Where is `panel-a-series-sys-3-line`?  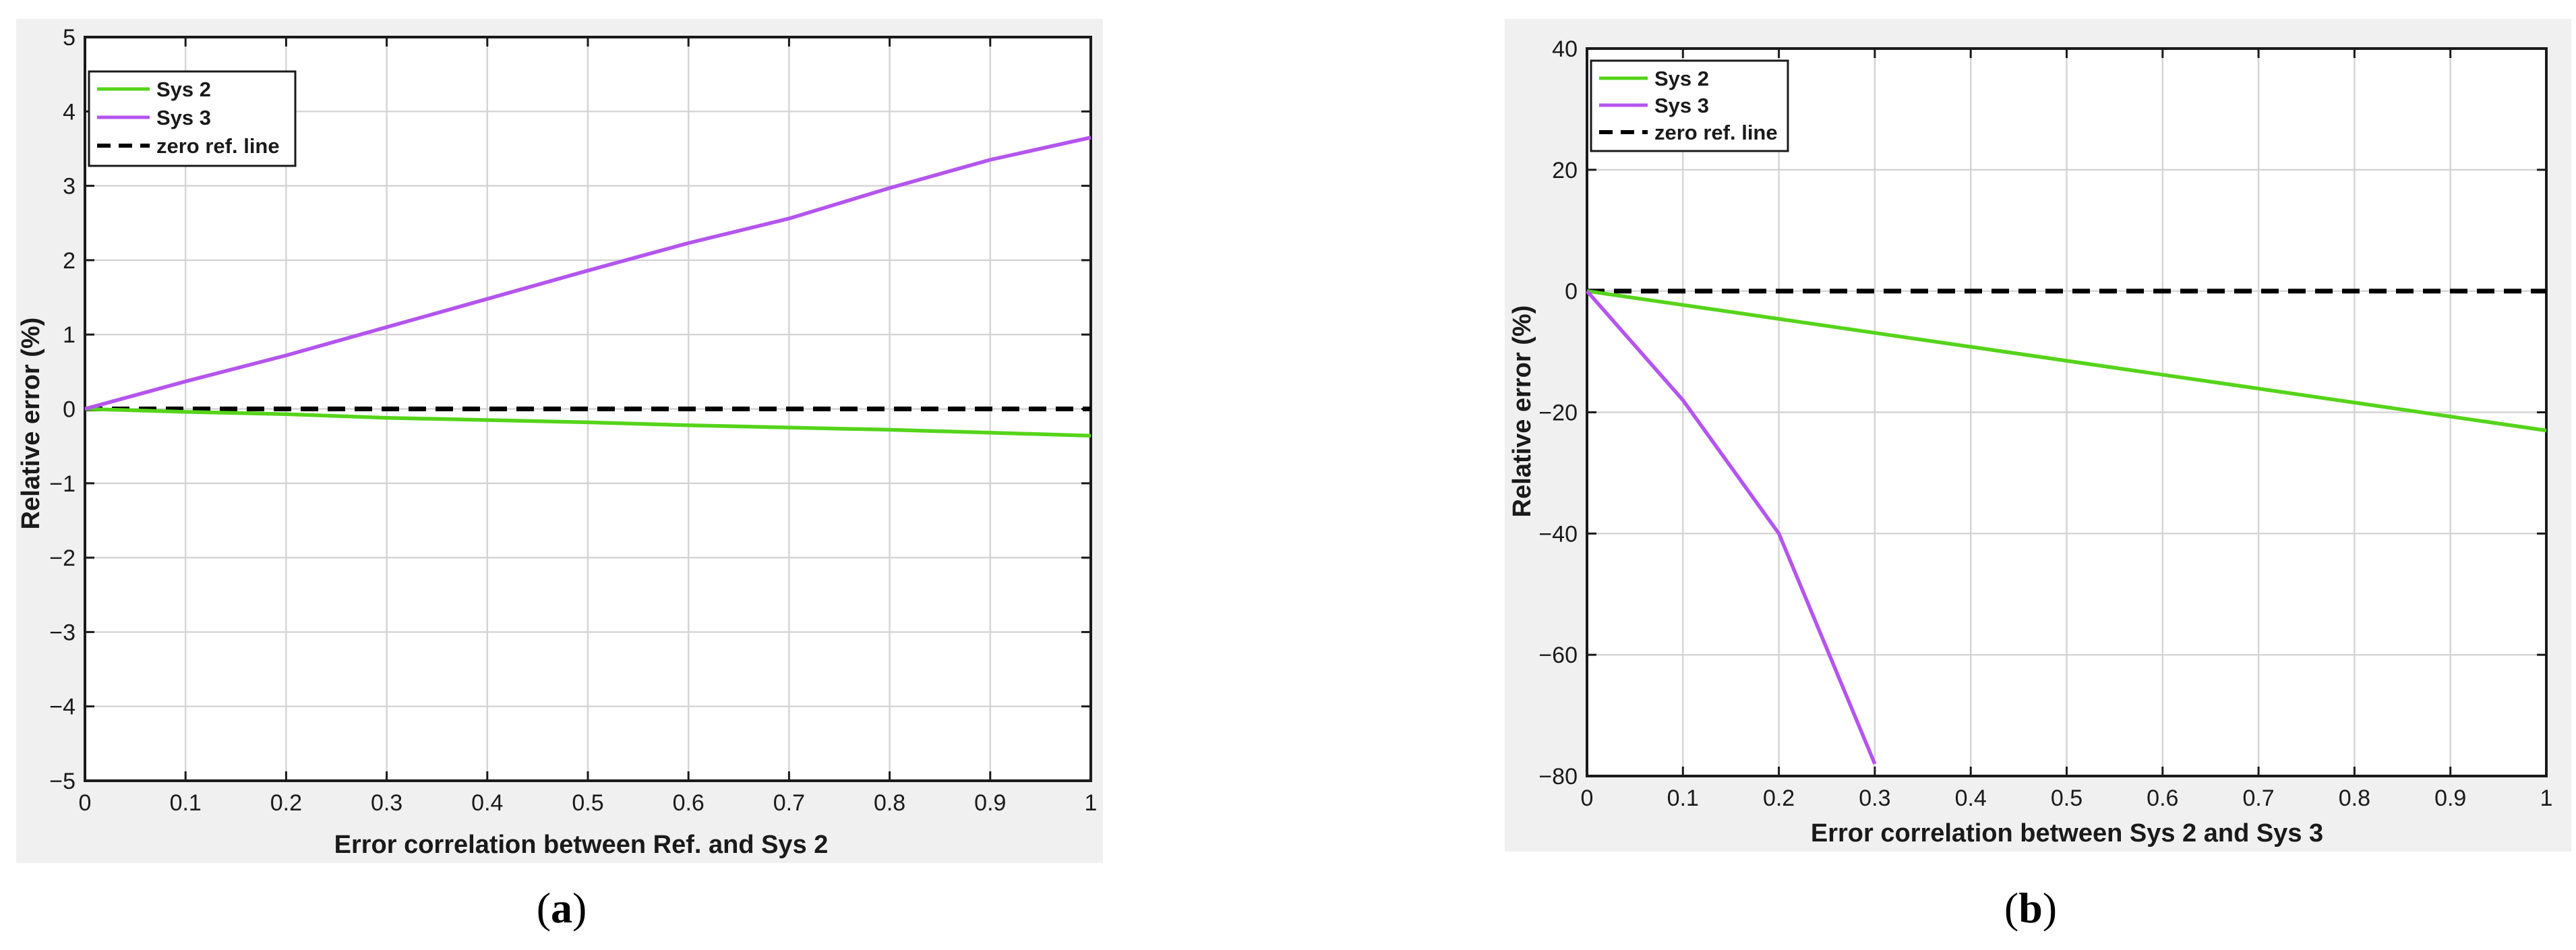 panel-a-series-sys-3-line is located at coordinates (587, 273).